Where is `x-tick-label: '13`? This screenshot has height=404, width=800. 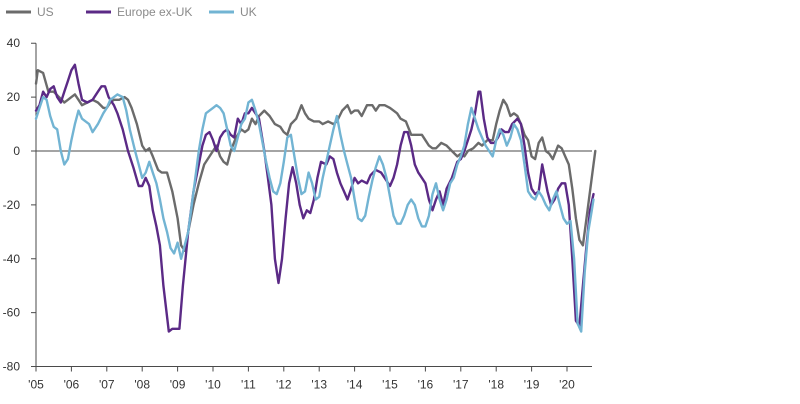 x-tick-label: '13 is located at coordinates (319, 385).